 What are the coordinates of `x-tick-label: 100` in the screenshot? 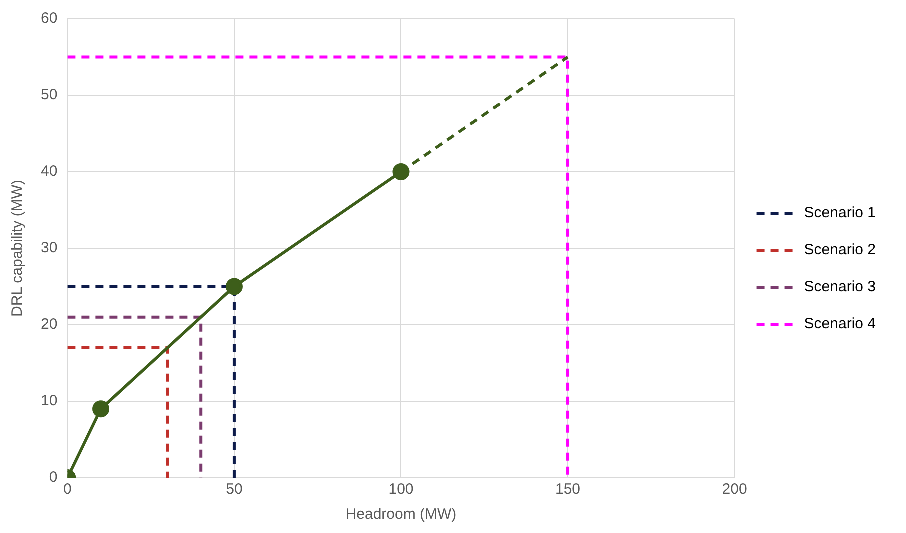 It's located at (401, 489).